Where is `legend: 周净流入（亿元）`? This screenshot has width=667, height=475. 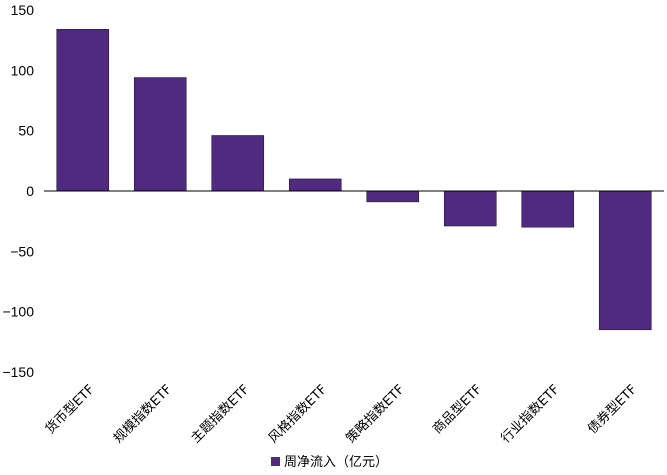
legend: 周净流入（亿元） is located at coordinates (329, 462).